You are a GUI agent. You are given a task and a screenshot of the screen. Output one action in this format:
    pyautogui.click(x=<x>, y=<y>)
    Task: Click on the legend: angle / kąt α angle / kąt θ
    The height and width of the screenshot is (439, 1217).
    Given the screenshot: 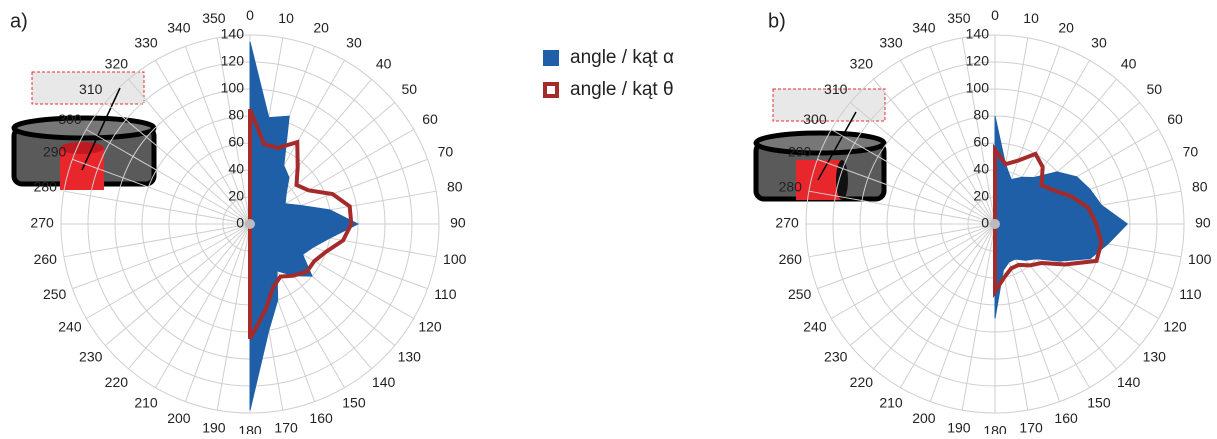 What is the action you would take?
    pyautogui.click(x=608, y=73)
    